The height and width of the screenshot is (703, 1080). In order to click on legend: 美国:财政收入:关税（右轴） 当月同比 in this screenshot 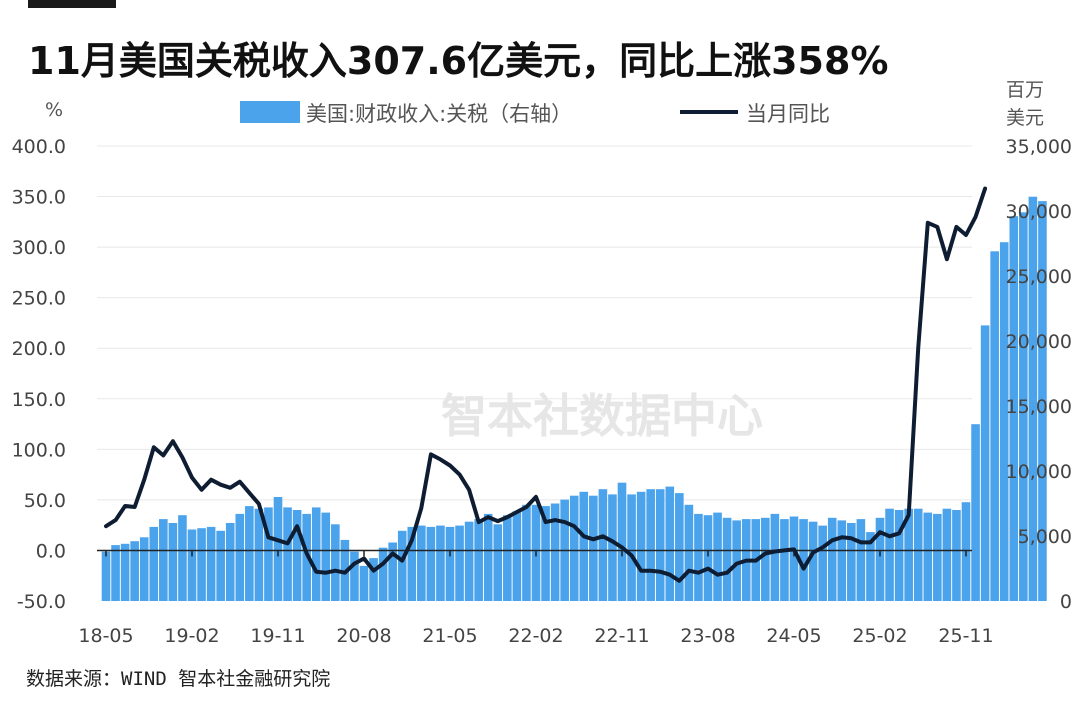, I will do `click(535, 113)`.